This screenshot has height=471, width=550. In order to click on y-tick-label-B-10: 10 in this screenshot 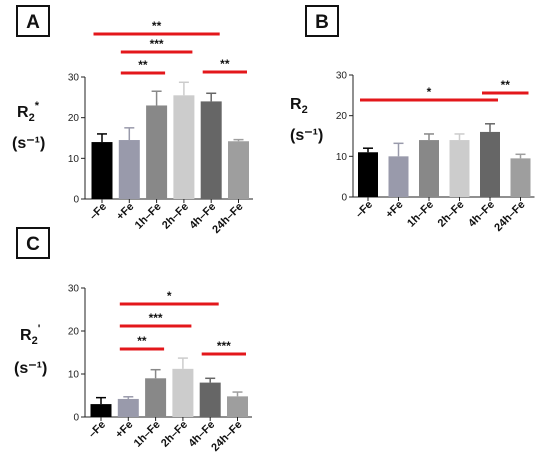, I will do `click(342, 157)`.